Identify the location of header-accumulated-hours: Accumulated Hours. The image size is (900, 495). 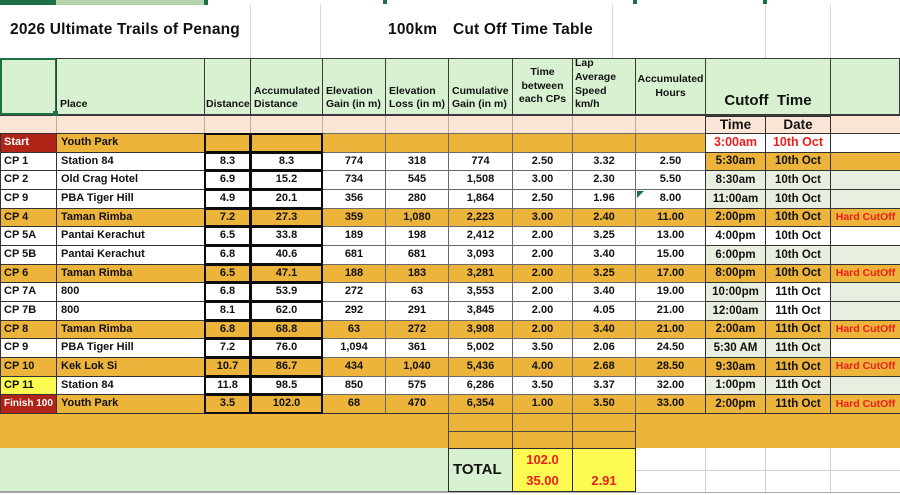
(670, 86).